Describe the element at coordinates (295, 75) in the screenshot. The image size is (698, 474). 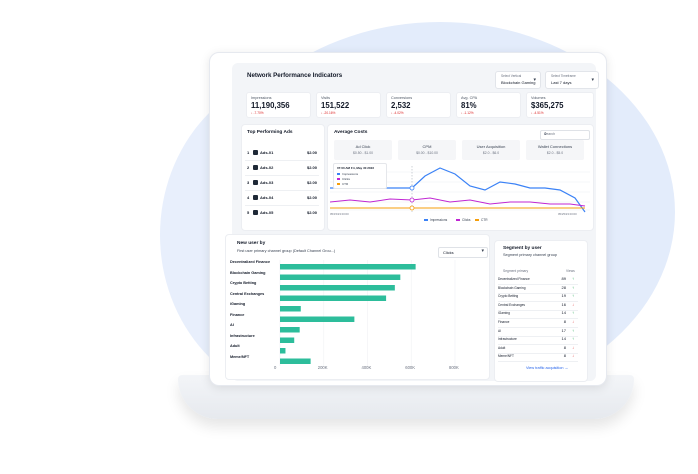
I see `page-title: Network Performance Indicators` at that location.